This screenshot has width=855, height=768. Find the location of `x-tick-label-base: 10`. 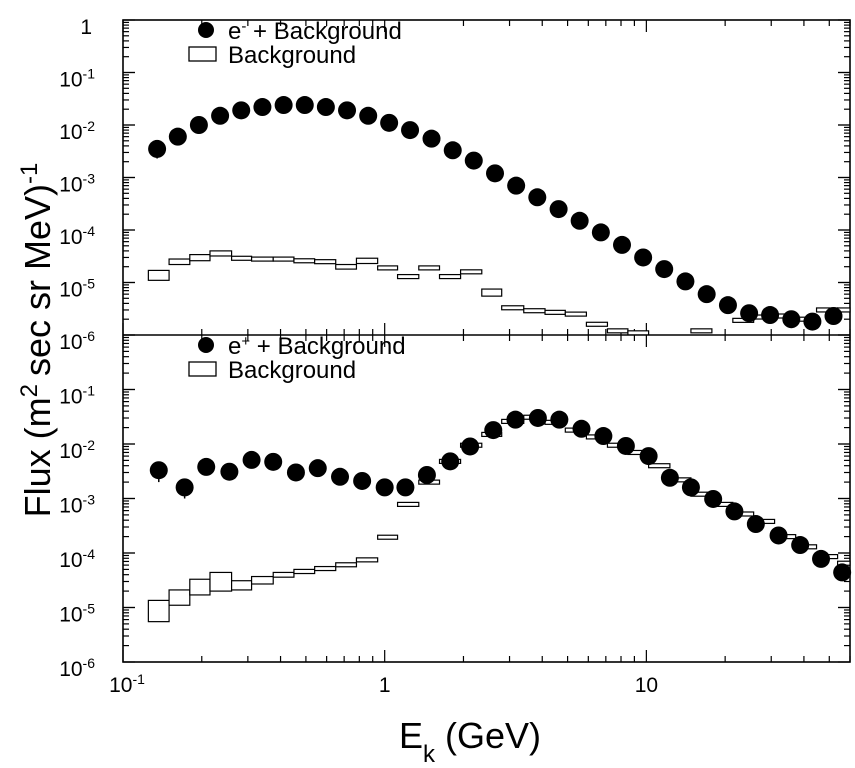

x-tick-label-base: 10 is located at coordinates (120, 685).